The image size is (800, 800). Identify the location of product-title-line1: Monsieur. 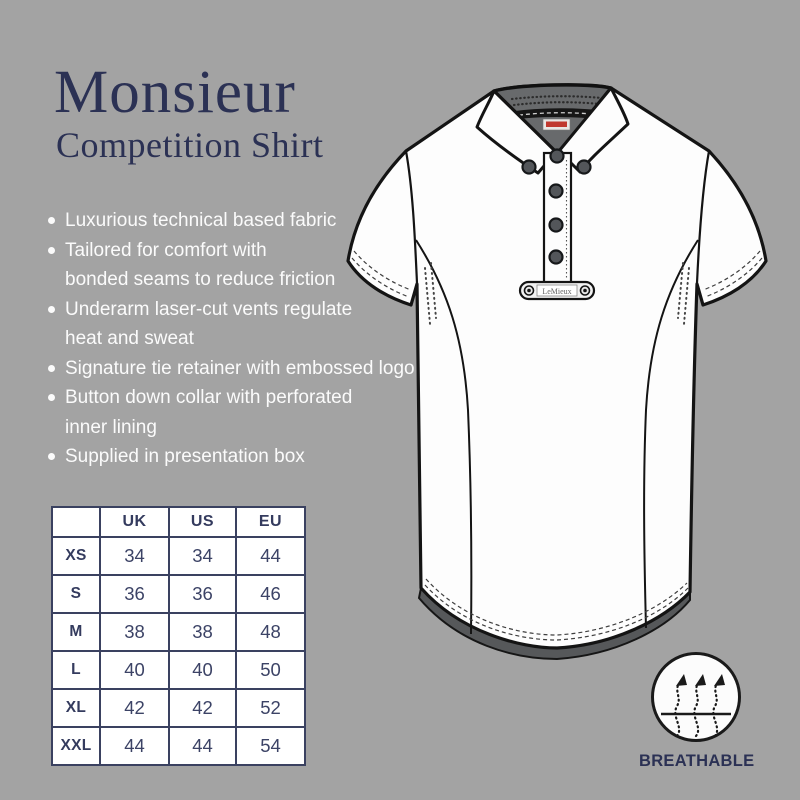
(175, 92).